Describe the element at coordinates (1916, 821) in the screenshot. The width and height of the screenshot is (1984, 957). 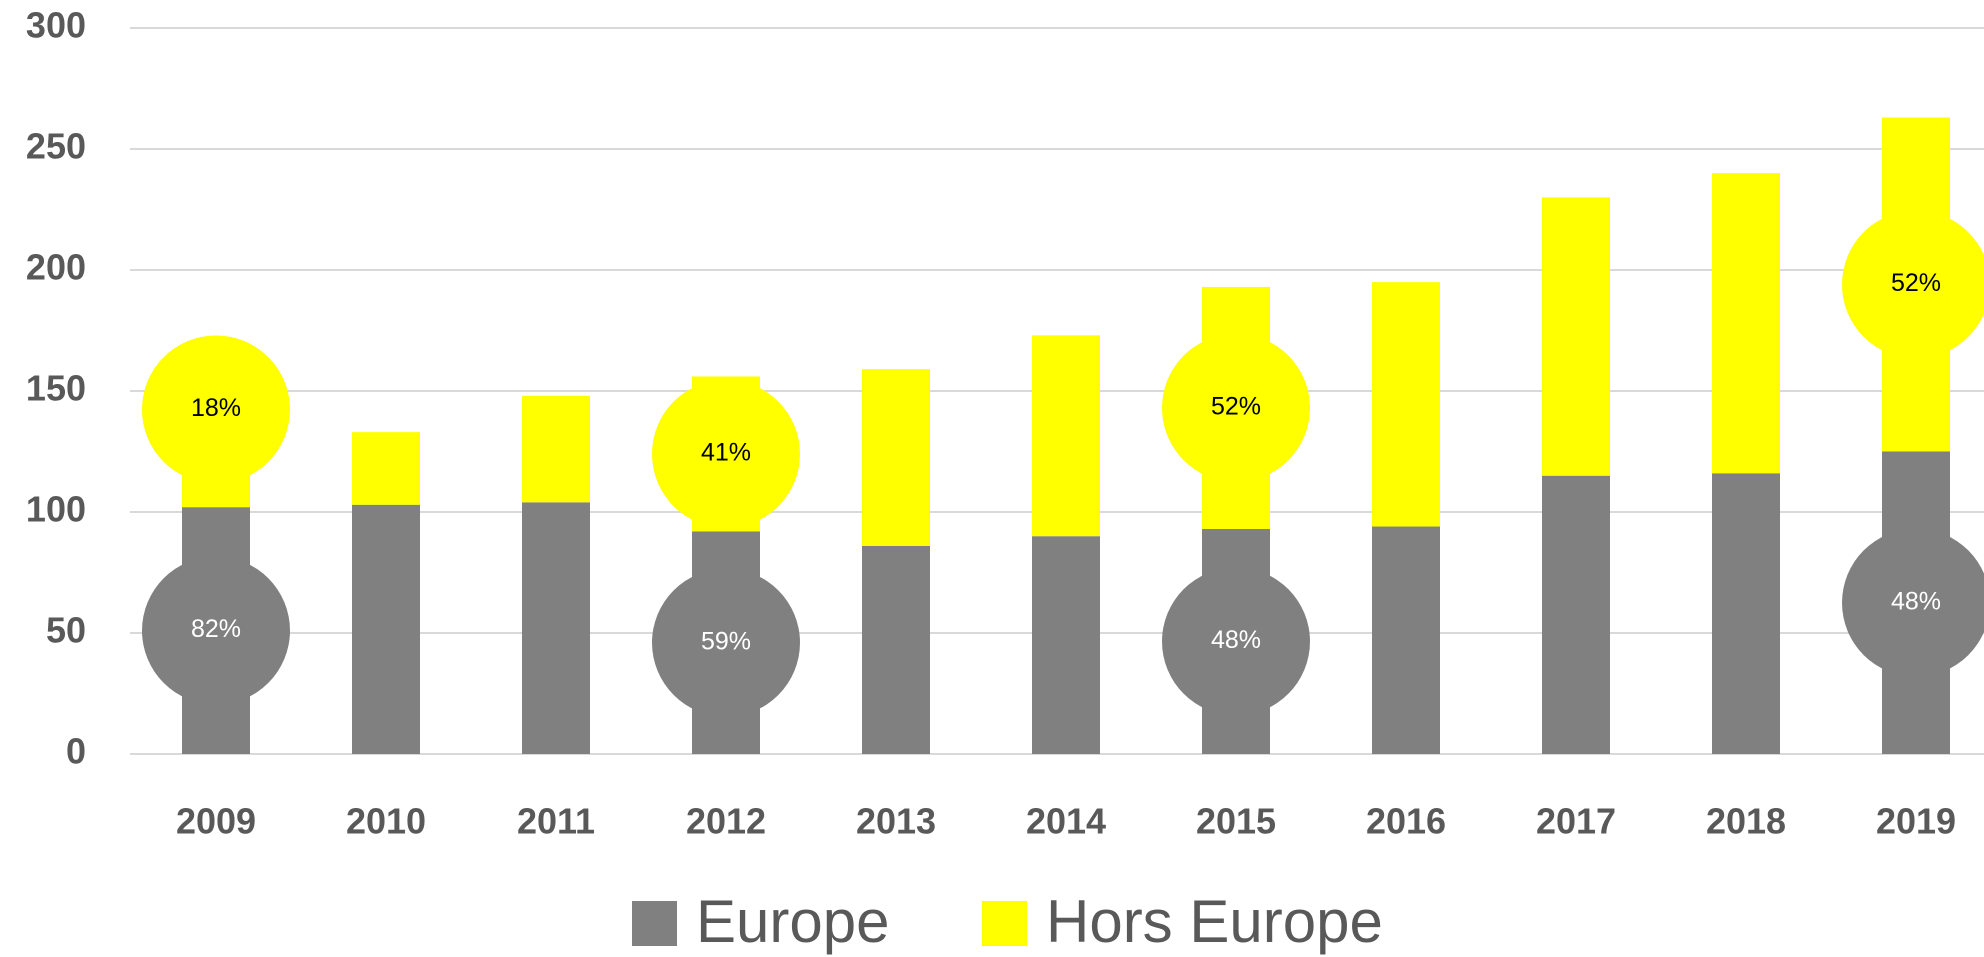
I see `x-tick-label: 2019` at that location.